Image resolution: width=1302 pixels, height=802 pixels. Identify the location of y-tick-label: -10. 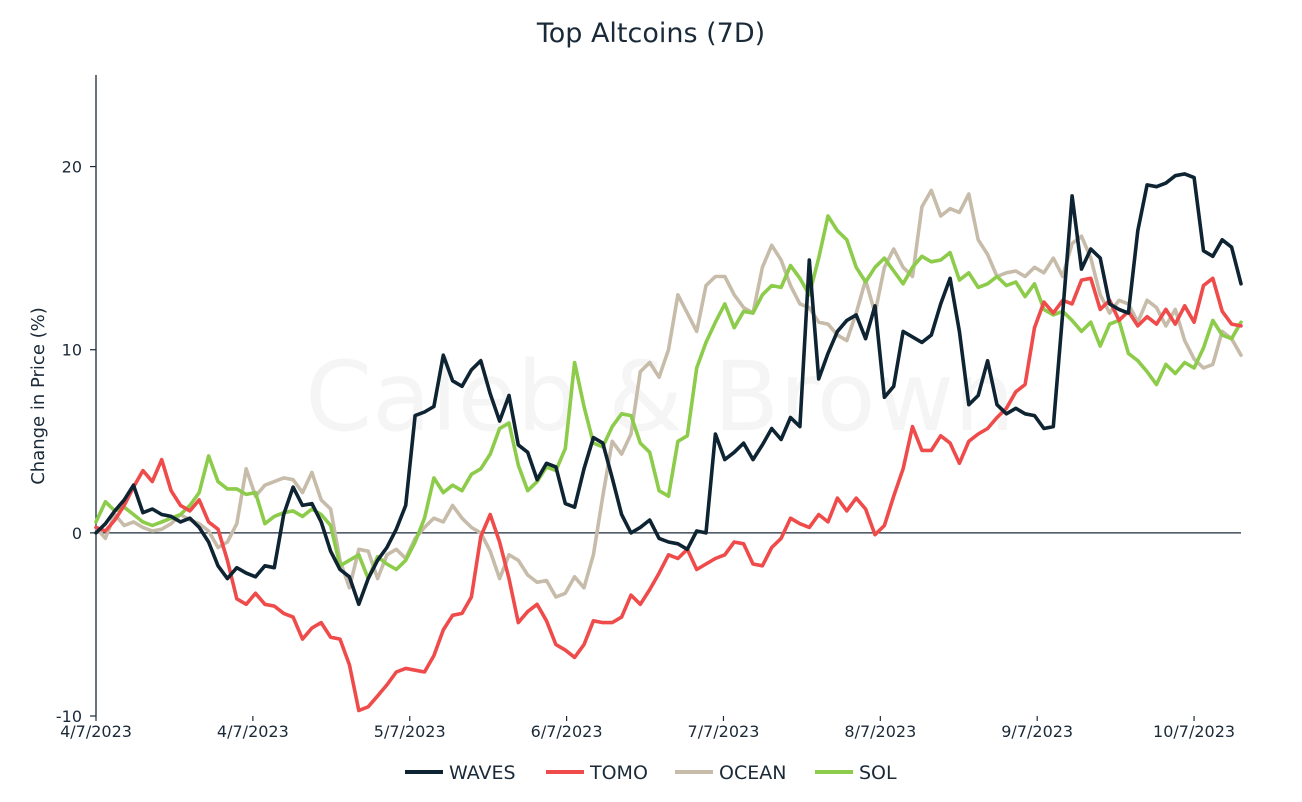
(69, 716).